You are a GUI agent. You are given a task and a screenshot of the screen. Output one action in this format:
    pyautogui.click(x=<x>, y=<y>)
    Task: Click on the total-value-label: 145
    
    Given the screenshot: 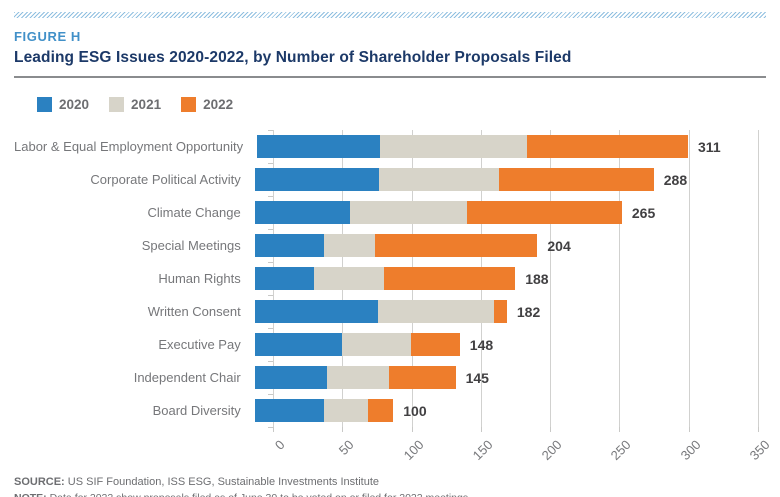 What is the action you would take?
    pyautogui.click(x=477, y=377)
    